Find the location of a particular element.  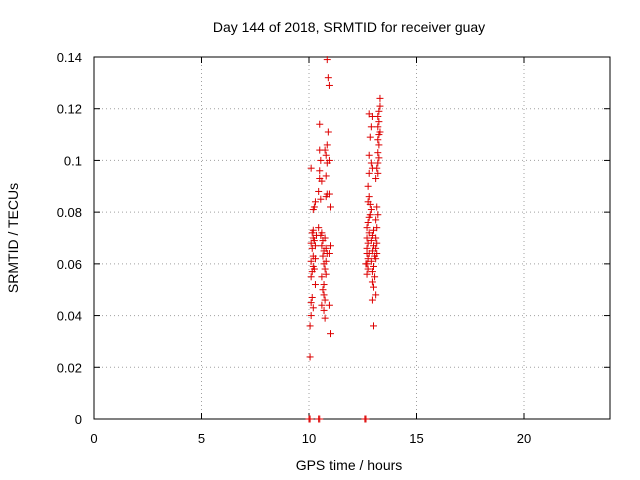

x-tick-label: 10 is located at coordinates (309, 438).